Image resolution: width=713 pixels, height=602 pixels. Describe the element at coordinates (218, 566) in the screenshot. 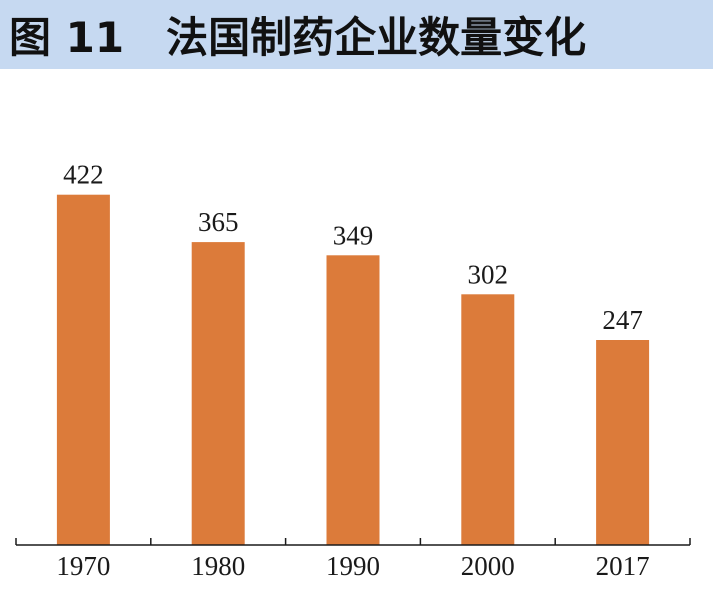

I see `x-tick-label-1980: 1980` at that location.